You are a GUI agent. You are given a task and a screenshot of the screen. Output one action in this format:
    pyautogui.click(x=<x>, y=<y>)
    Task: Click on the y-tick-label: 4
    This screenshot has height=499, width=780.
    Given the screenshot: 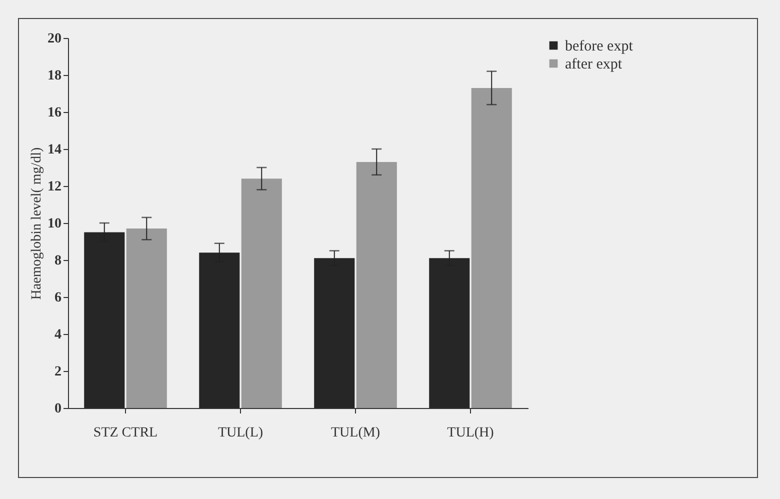 What is the action you would take?
    pyautogui.click(x=58, y=335)
    